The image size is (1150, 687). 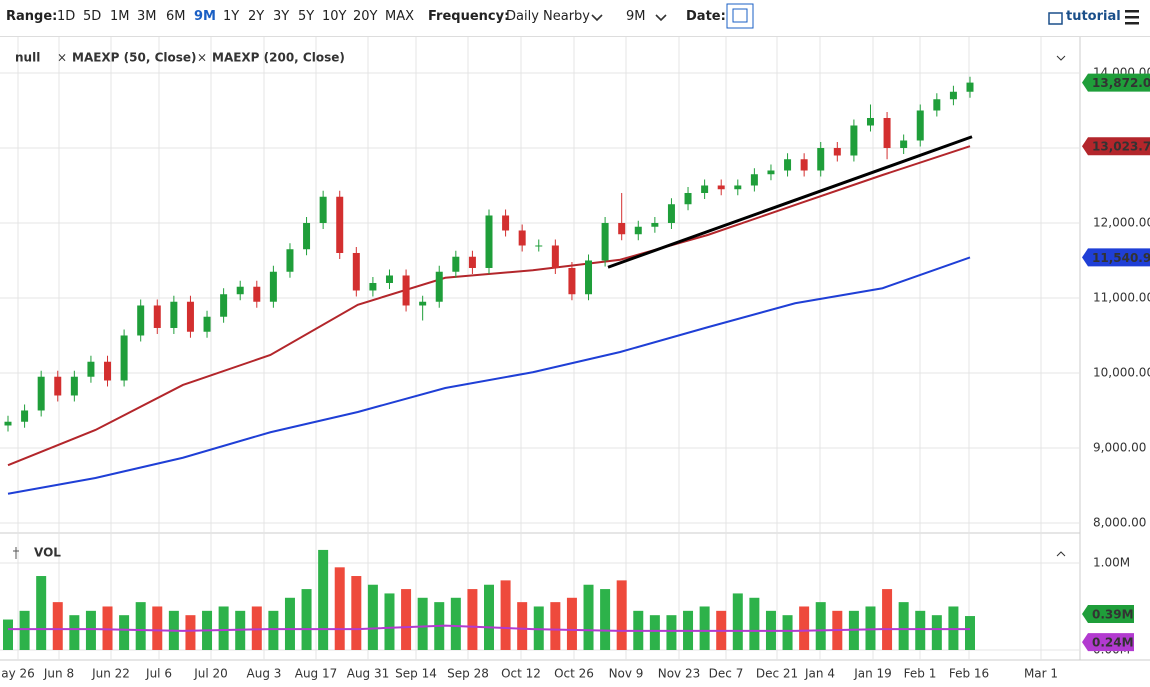 I want to click on trendline, so click(x=790, y=202).